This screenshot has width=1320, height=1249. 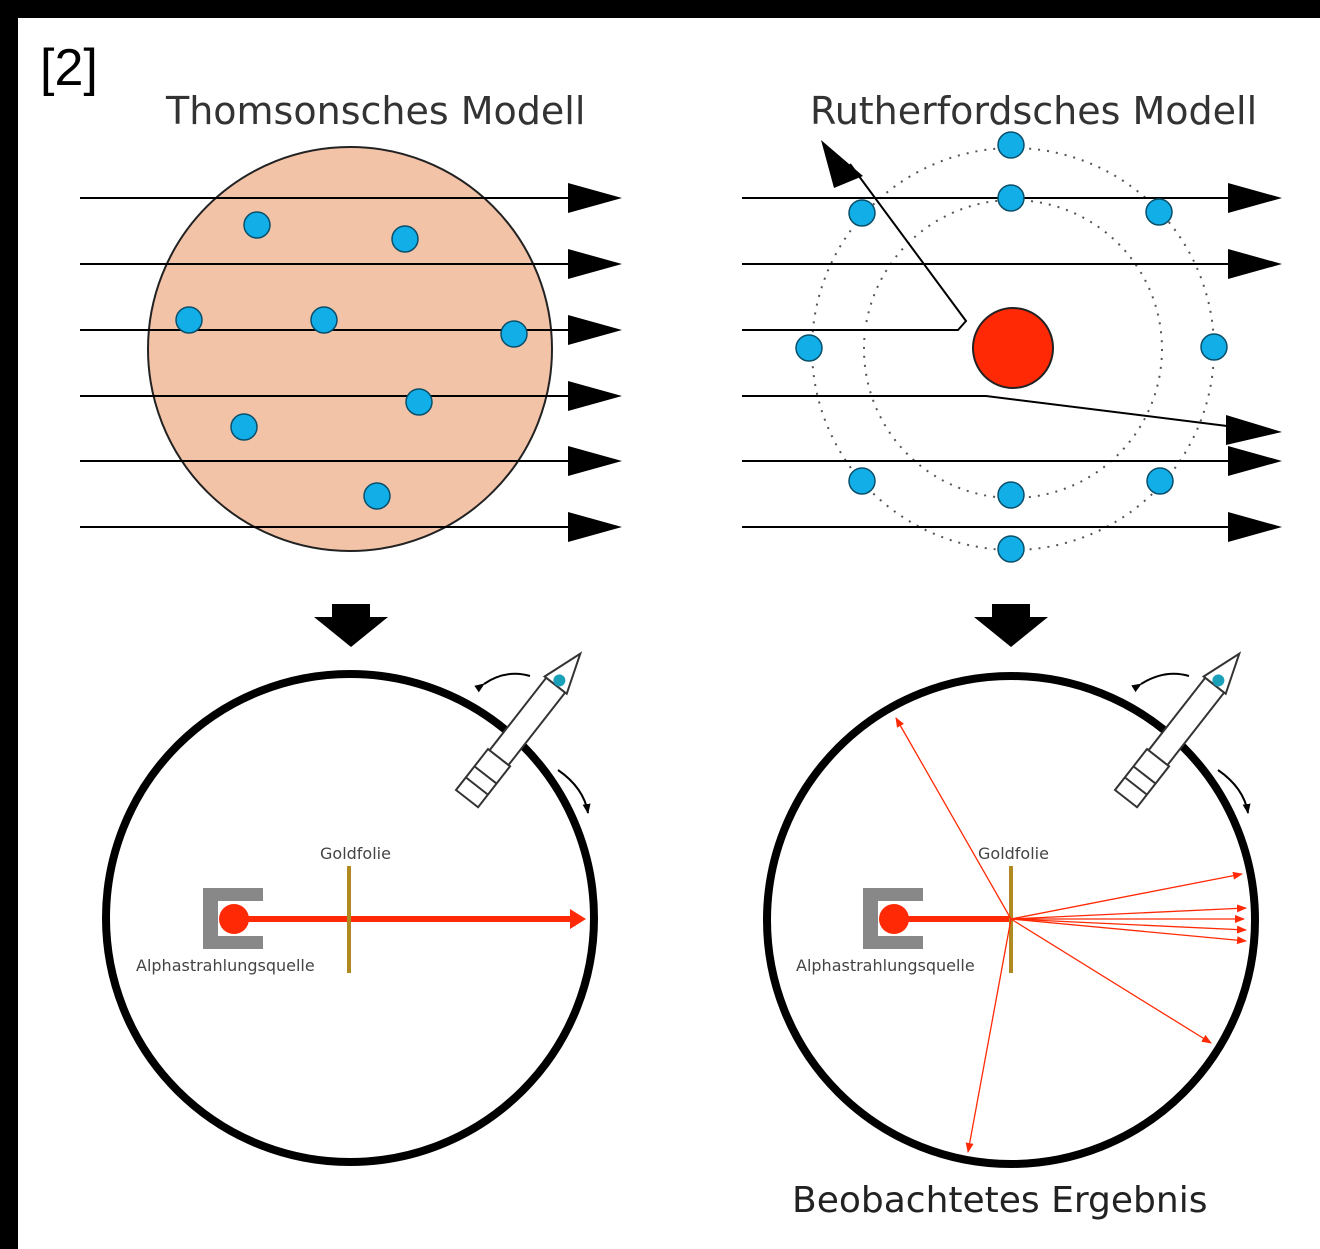 I want to click on thomson-sphere, so click(x=350, y=349).